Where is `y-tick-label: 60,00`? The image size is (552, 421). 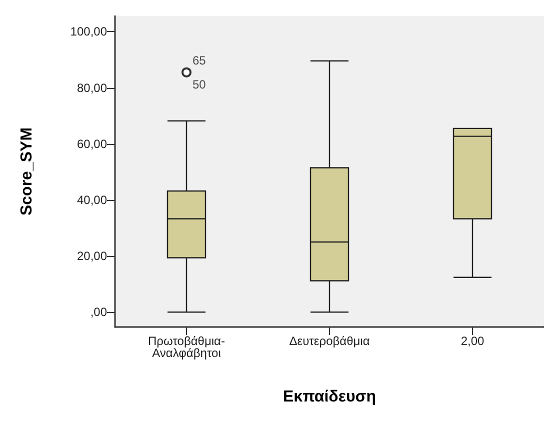
y-tick-label: 60,00 is located at coordinates (92, 143).